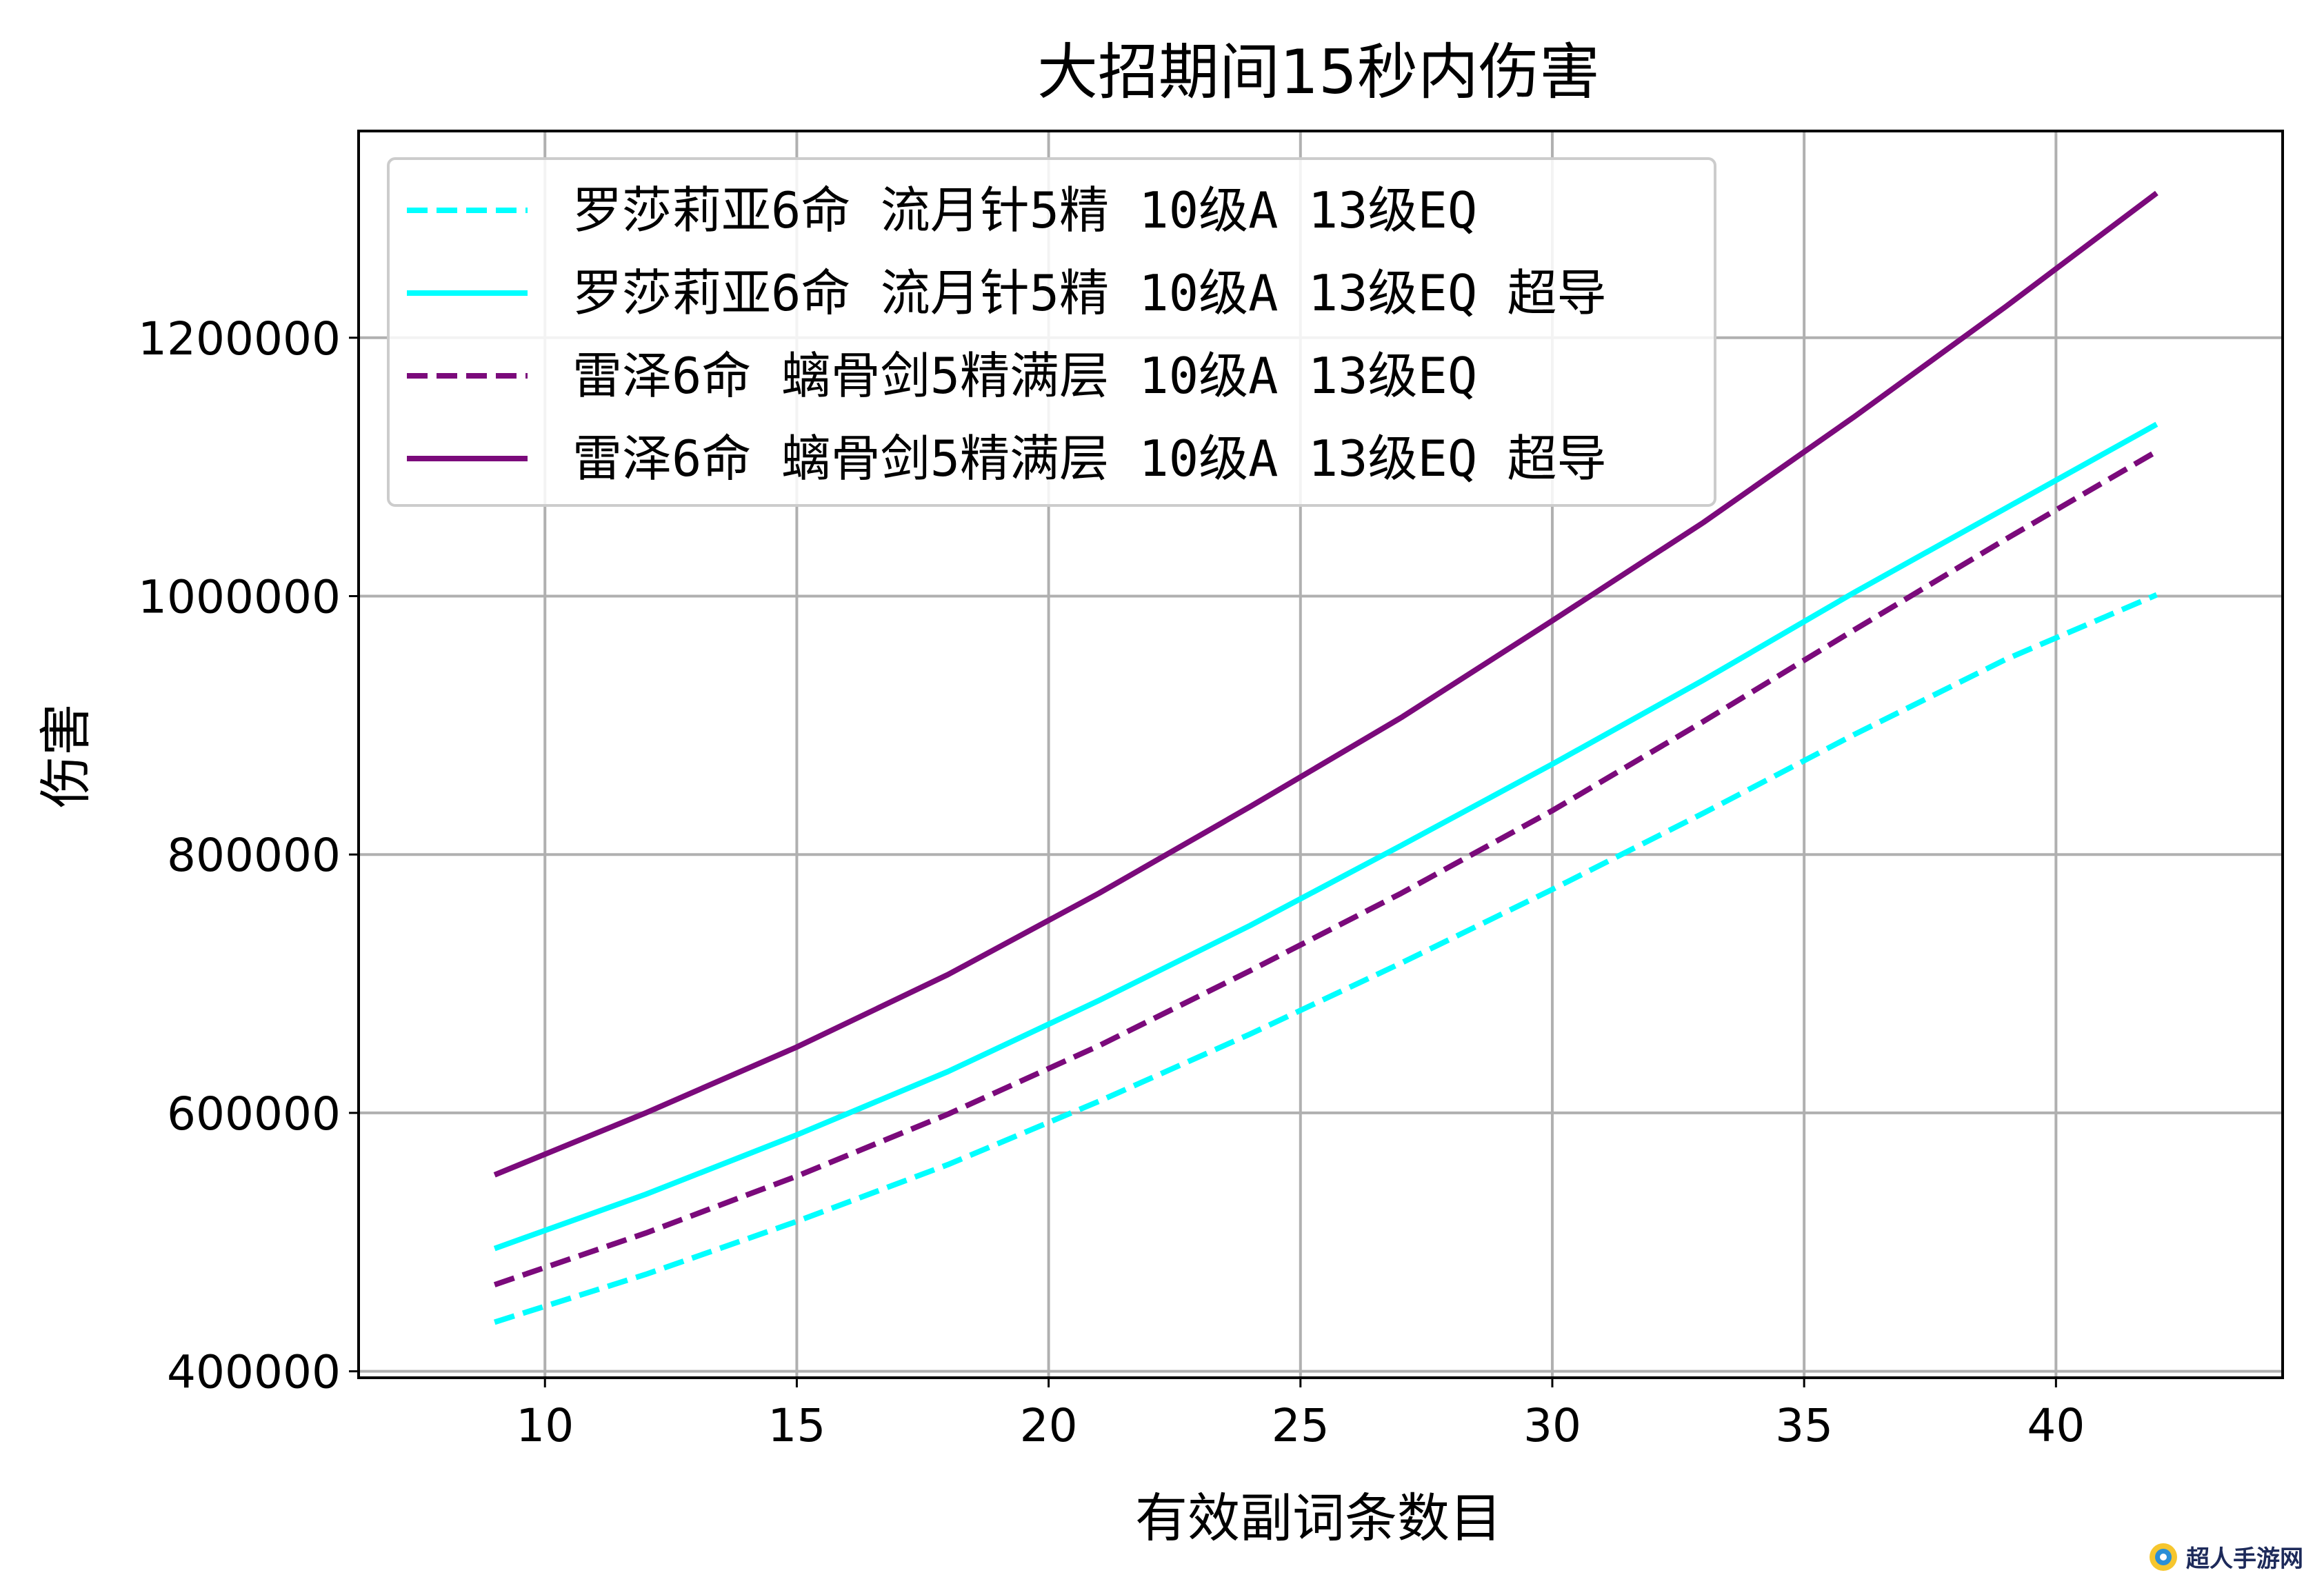 Image resolution: width=2324 pixels, height=1586 pixels. Describe the element at coordinates (1089, 293) in the screenshot. I see `legend-label-2: 罗莎莉亚6命 流月针5精 10级A 13级EQ 超导` at that location.